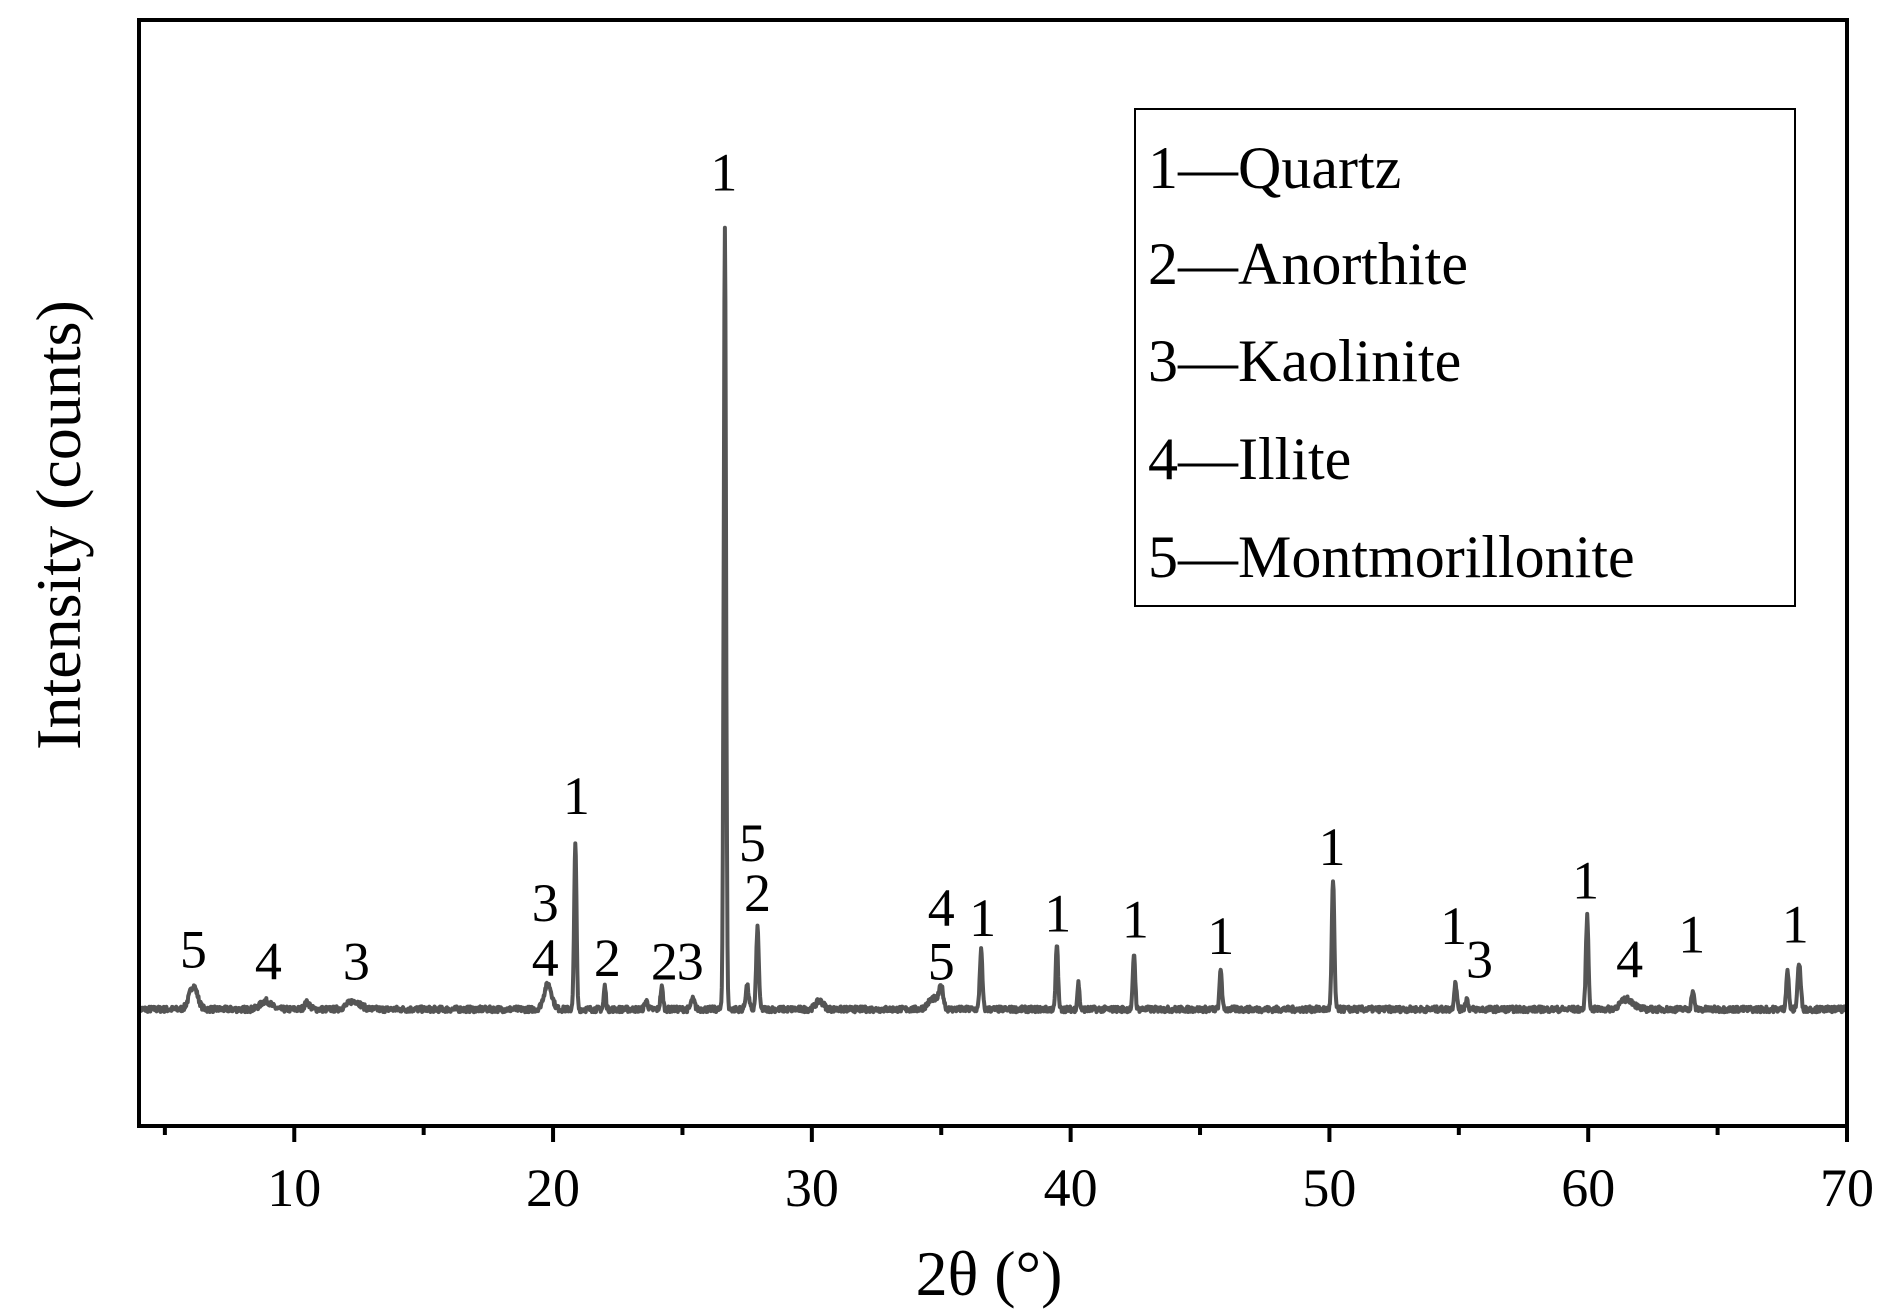 The image size is (1886, 1310). Describe the element at coordinates (1391, 557) in the screenshot. I see `legend-entry-montmorillonite: 5—Montmorillonite` at that location.